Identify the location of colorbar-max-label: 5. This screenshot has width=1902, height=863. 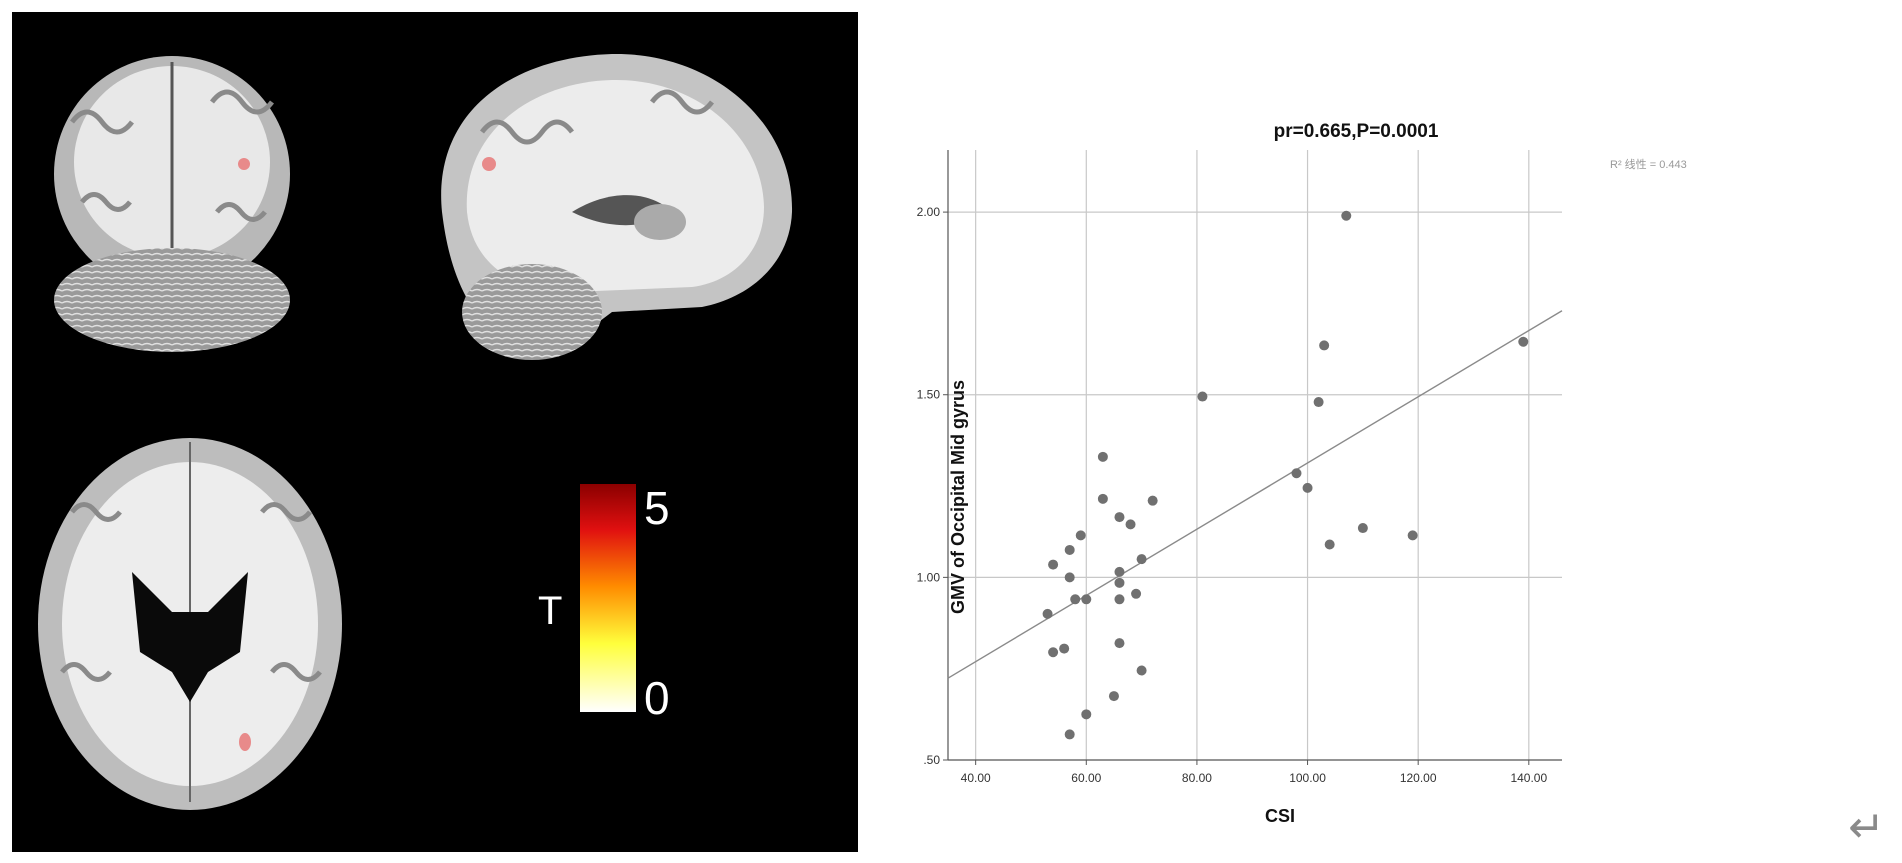
(657, 508).